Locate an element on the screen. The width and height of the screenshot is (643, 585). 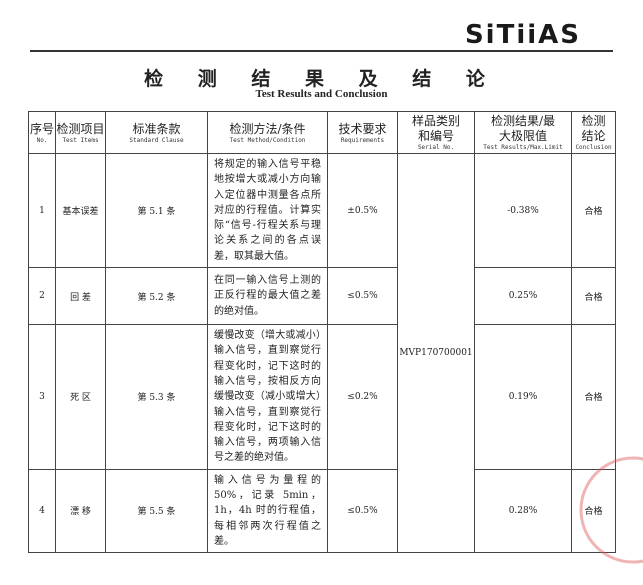
page-subtitle: Test Results and Conclusion is located at coordinates (321, 94).